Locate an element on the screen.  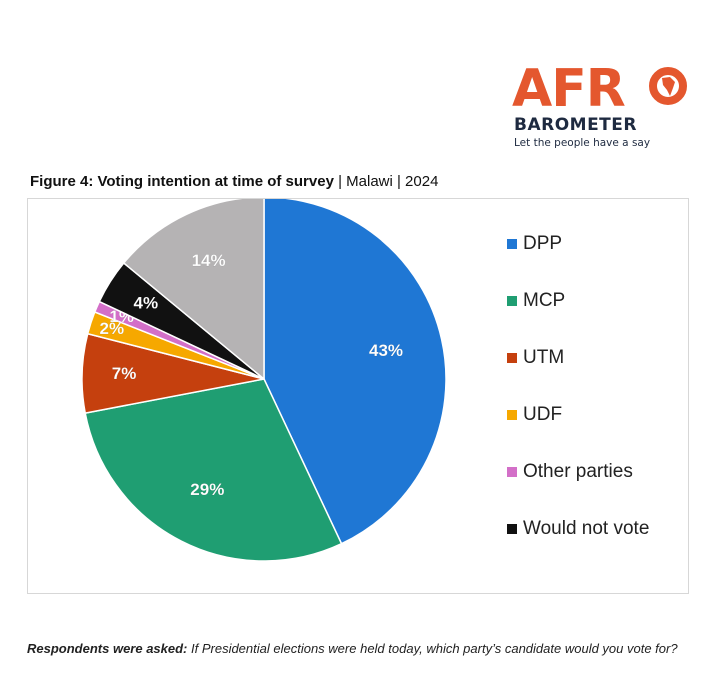
legend-label: MCP is located at coordinates (544, 300).